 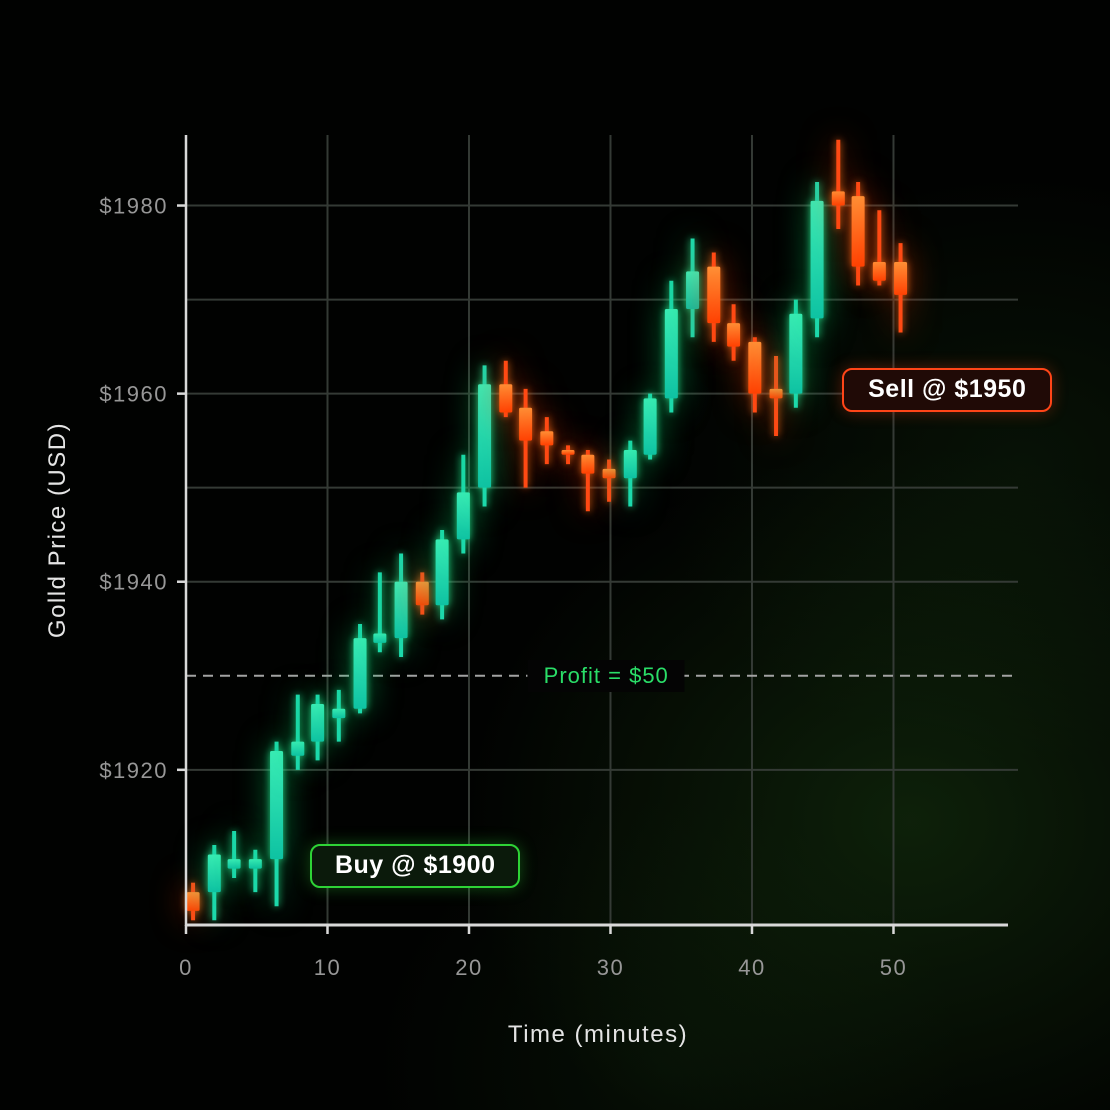 I want to click on y-tick-label: $1960, so click(x=133, y=394).